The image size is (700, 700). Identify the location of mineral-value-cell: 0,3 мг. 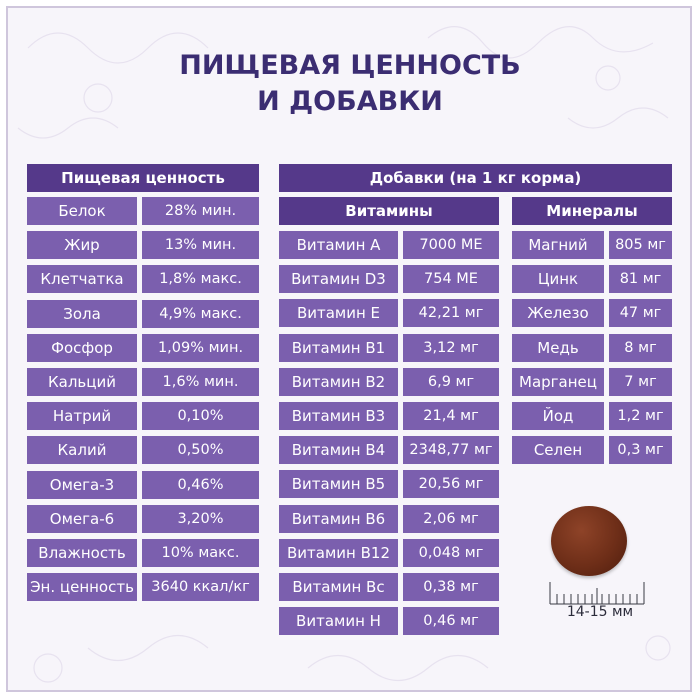
(640, 450).